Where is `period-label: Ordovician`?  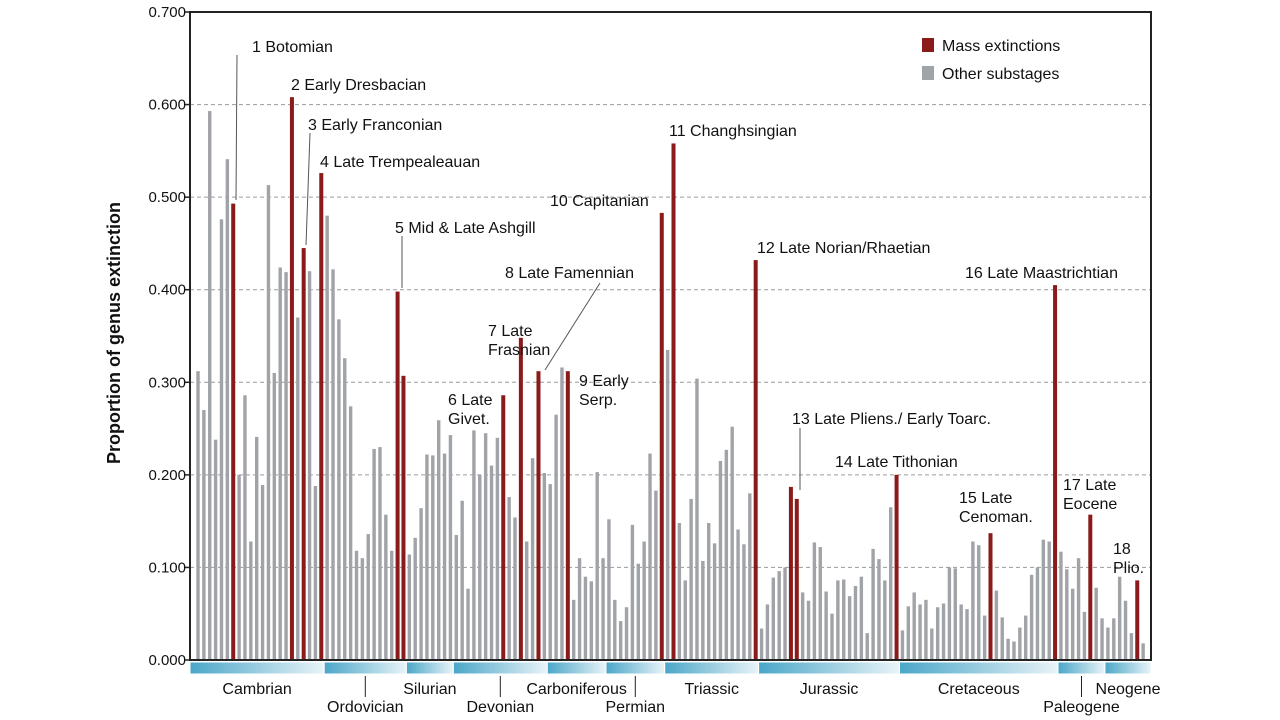
period-label: Ordovician is located at coordinates (365, 707).